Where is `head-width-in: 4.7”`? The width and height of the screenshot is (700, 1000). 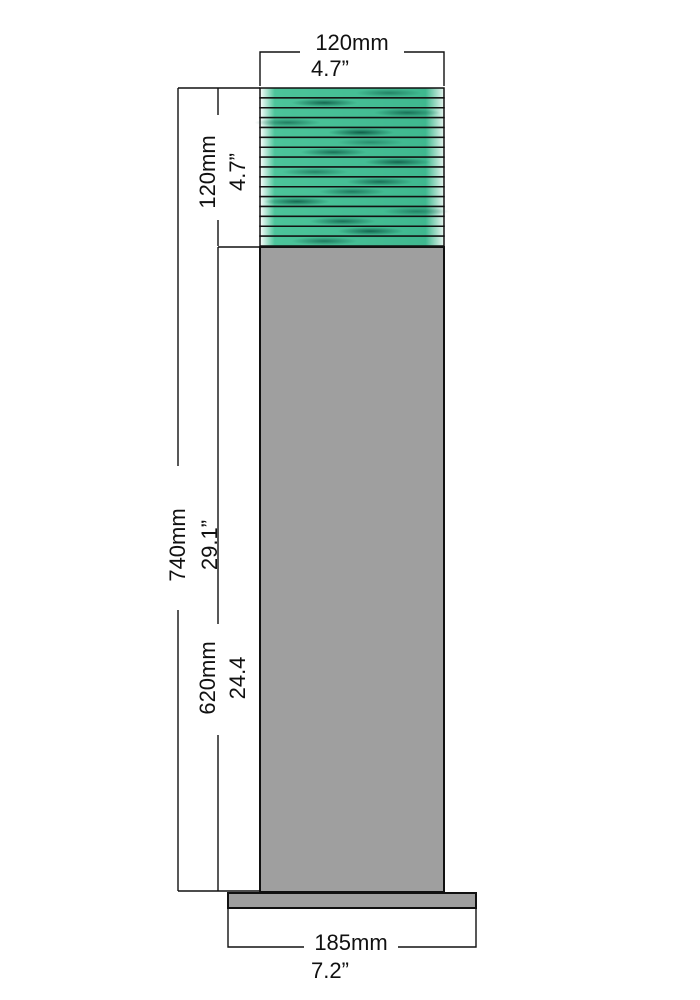
head-width-in: 4.7” is located at coordinates (330, 68).